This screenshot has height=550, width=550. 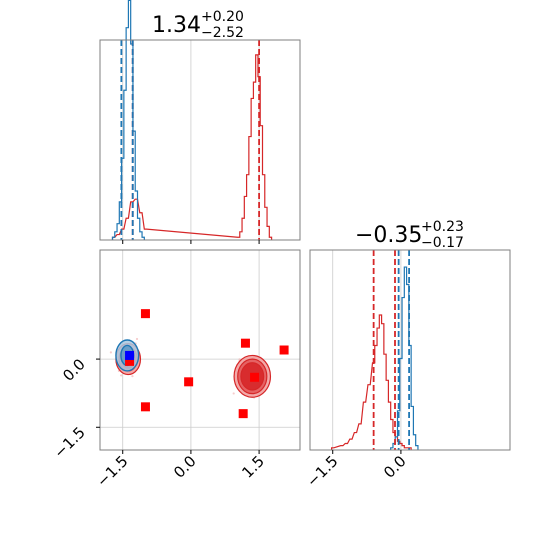 I want to click on x-tick-label: 0.0, so click(x=185, y=467).